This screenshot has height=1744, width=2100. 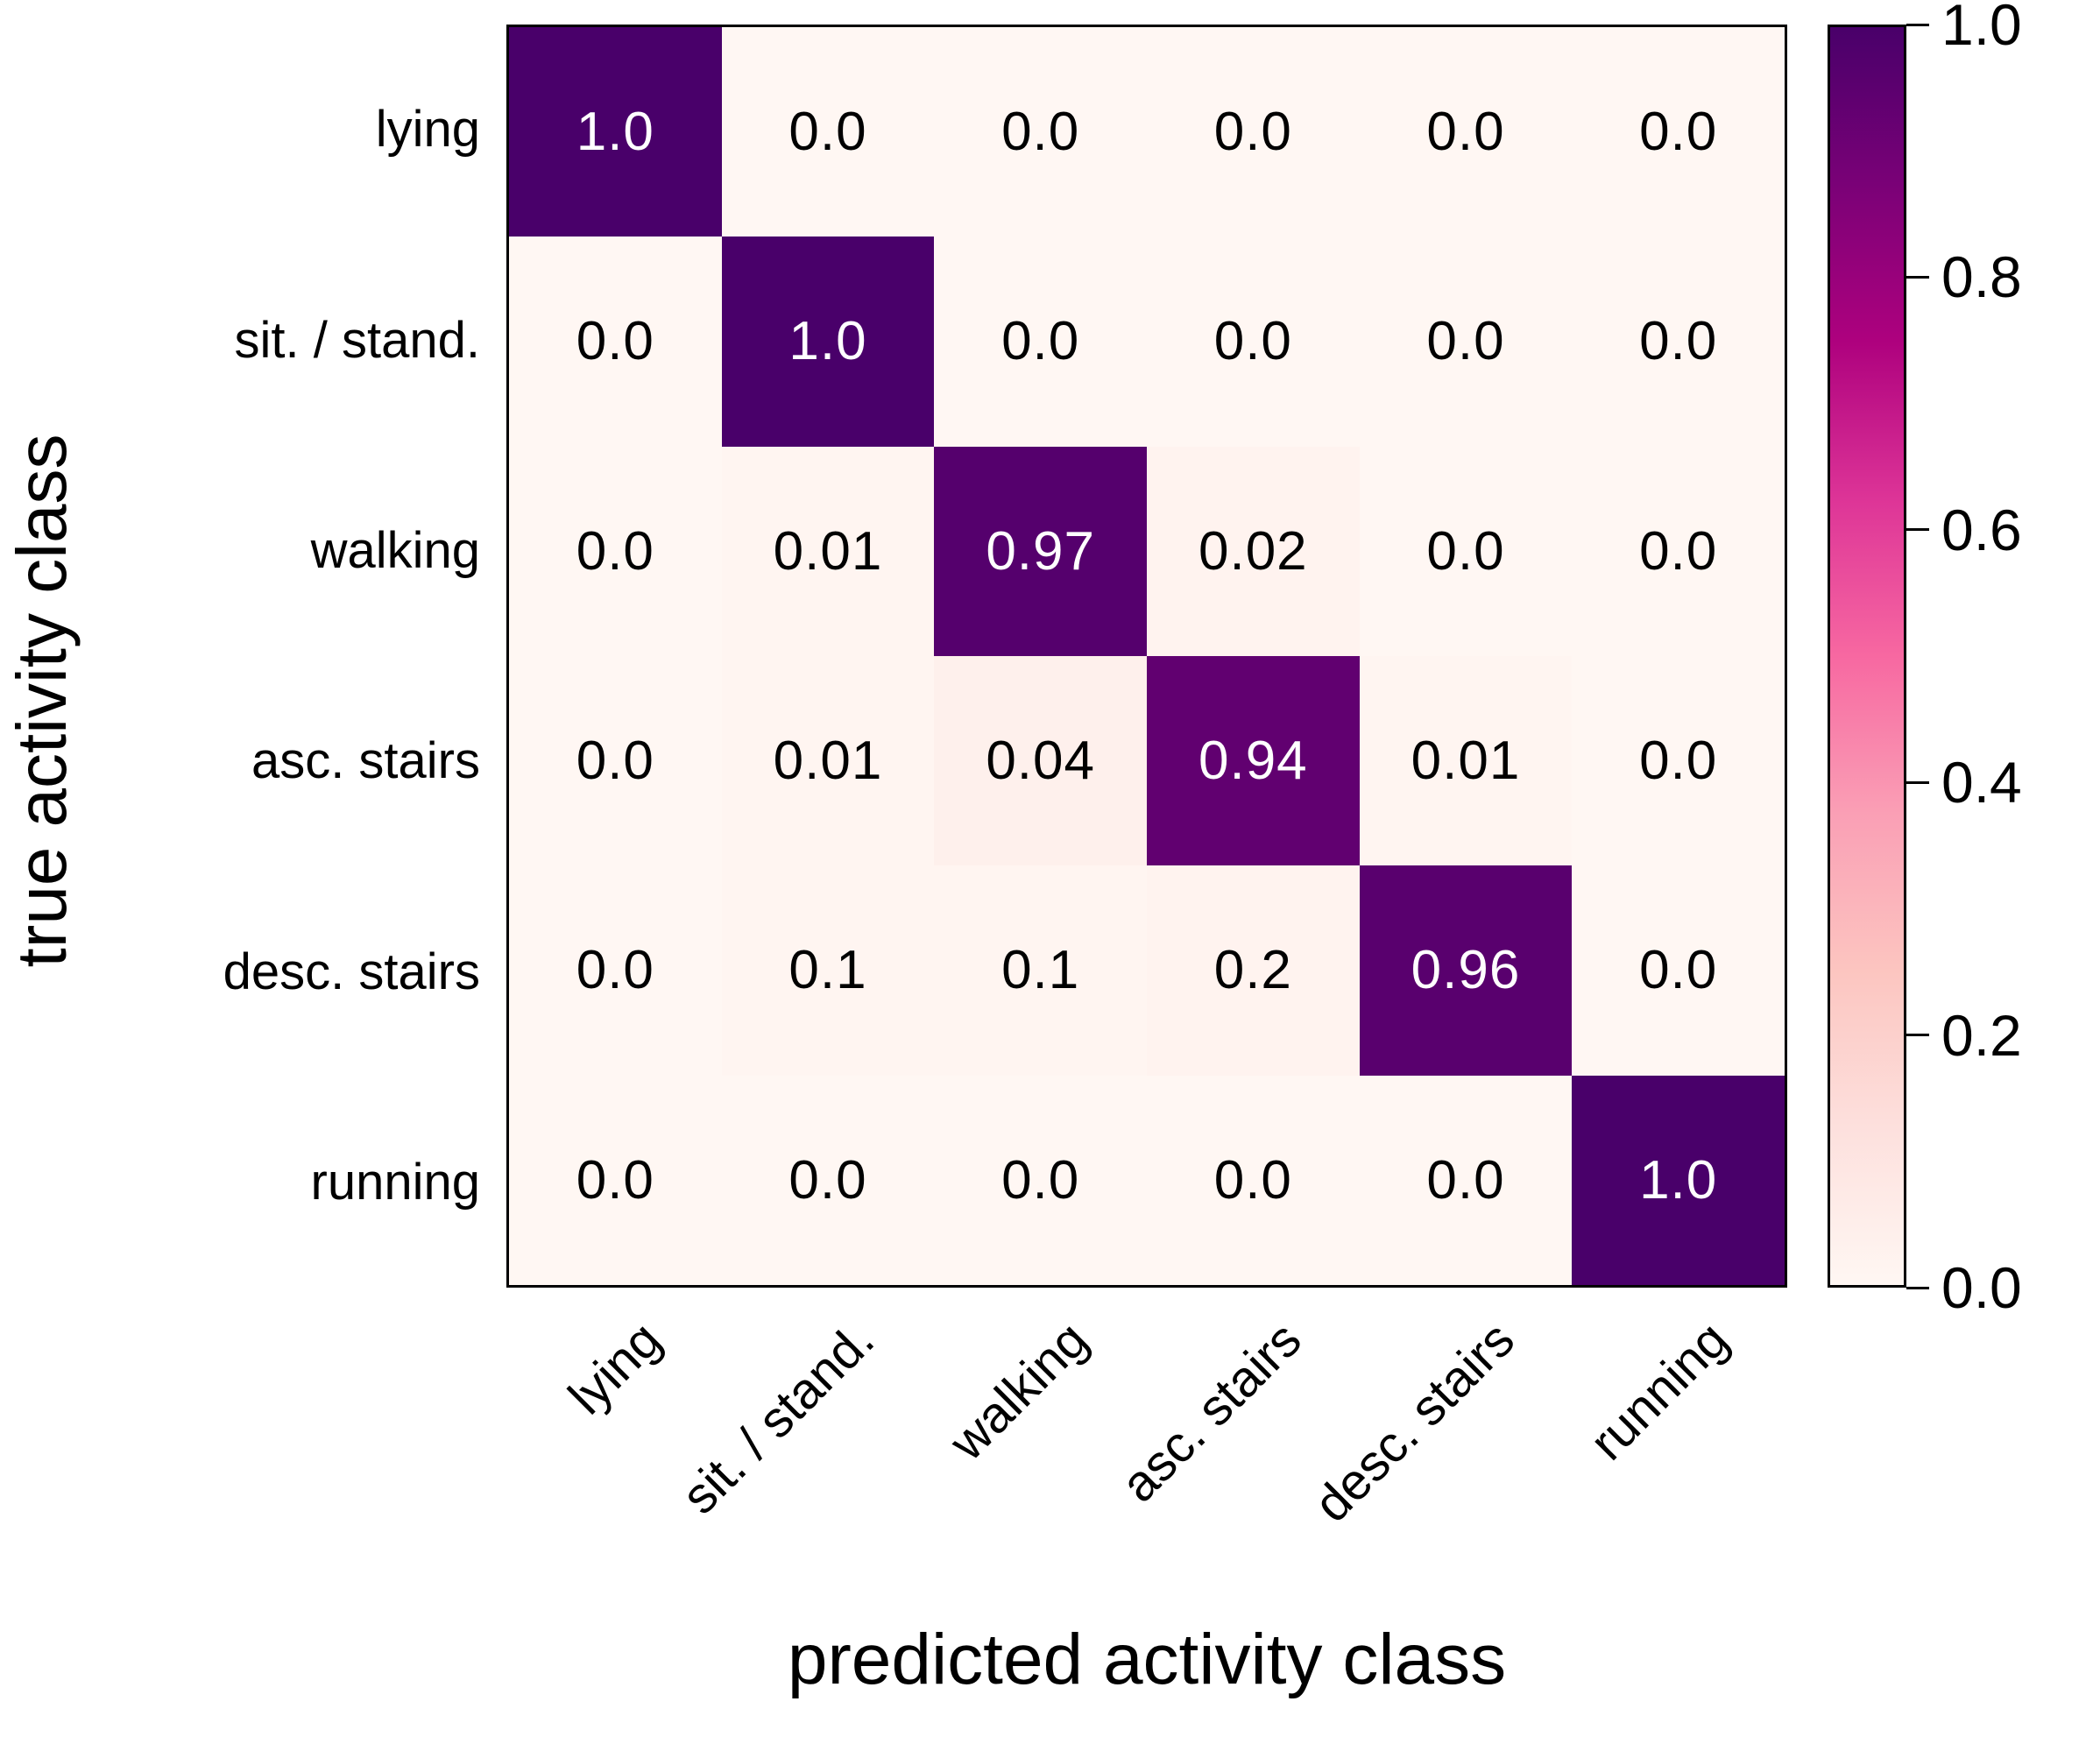 I want to click on y-tick-label-1: sit. / stand., so click(x=357, y=340).